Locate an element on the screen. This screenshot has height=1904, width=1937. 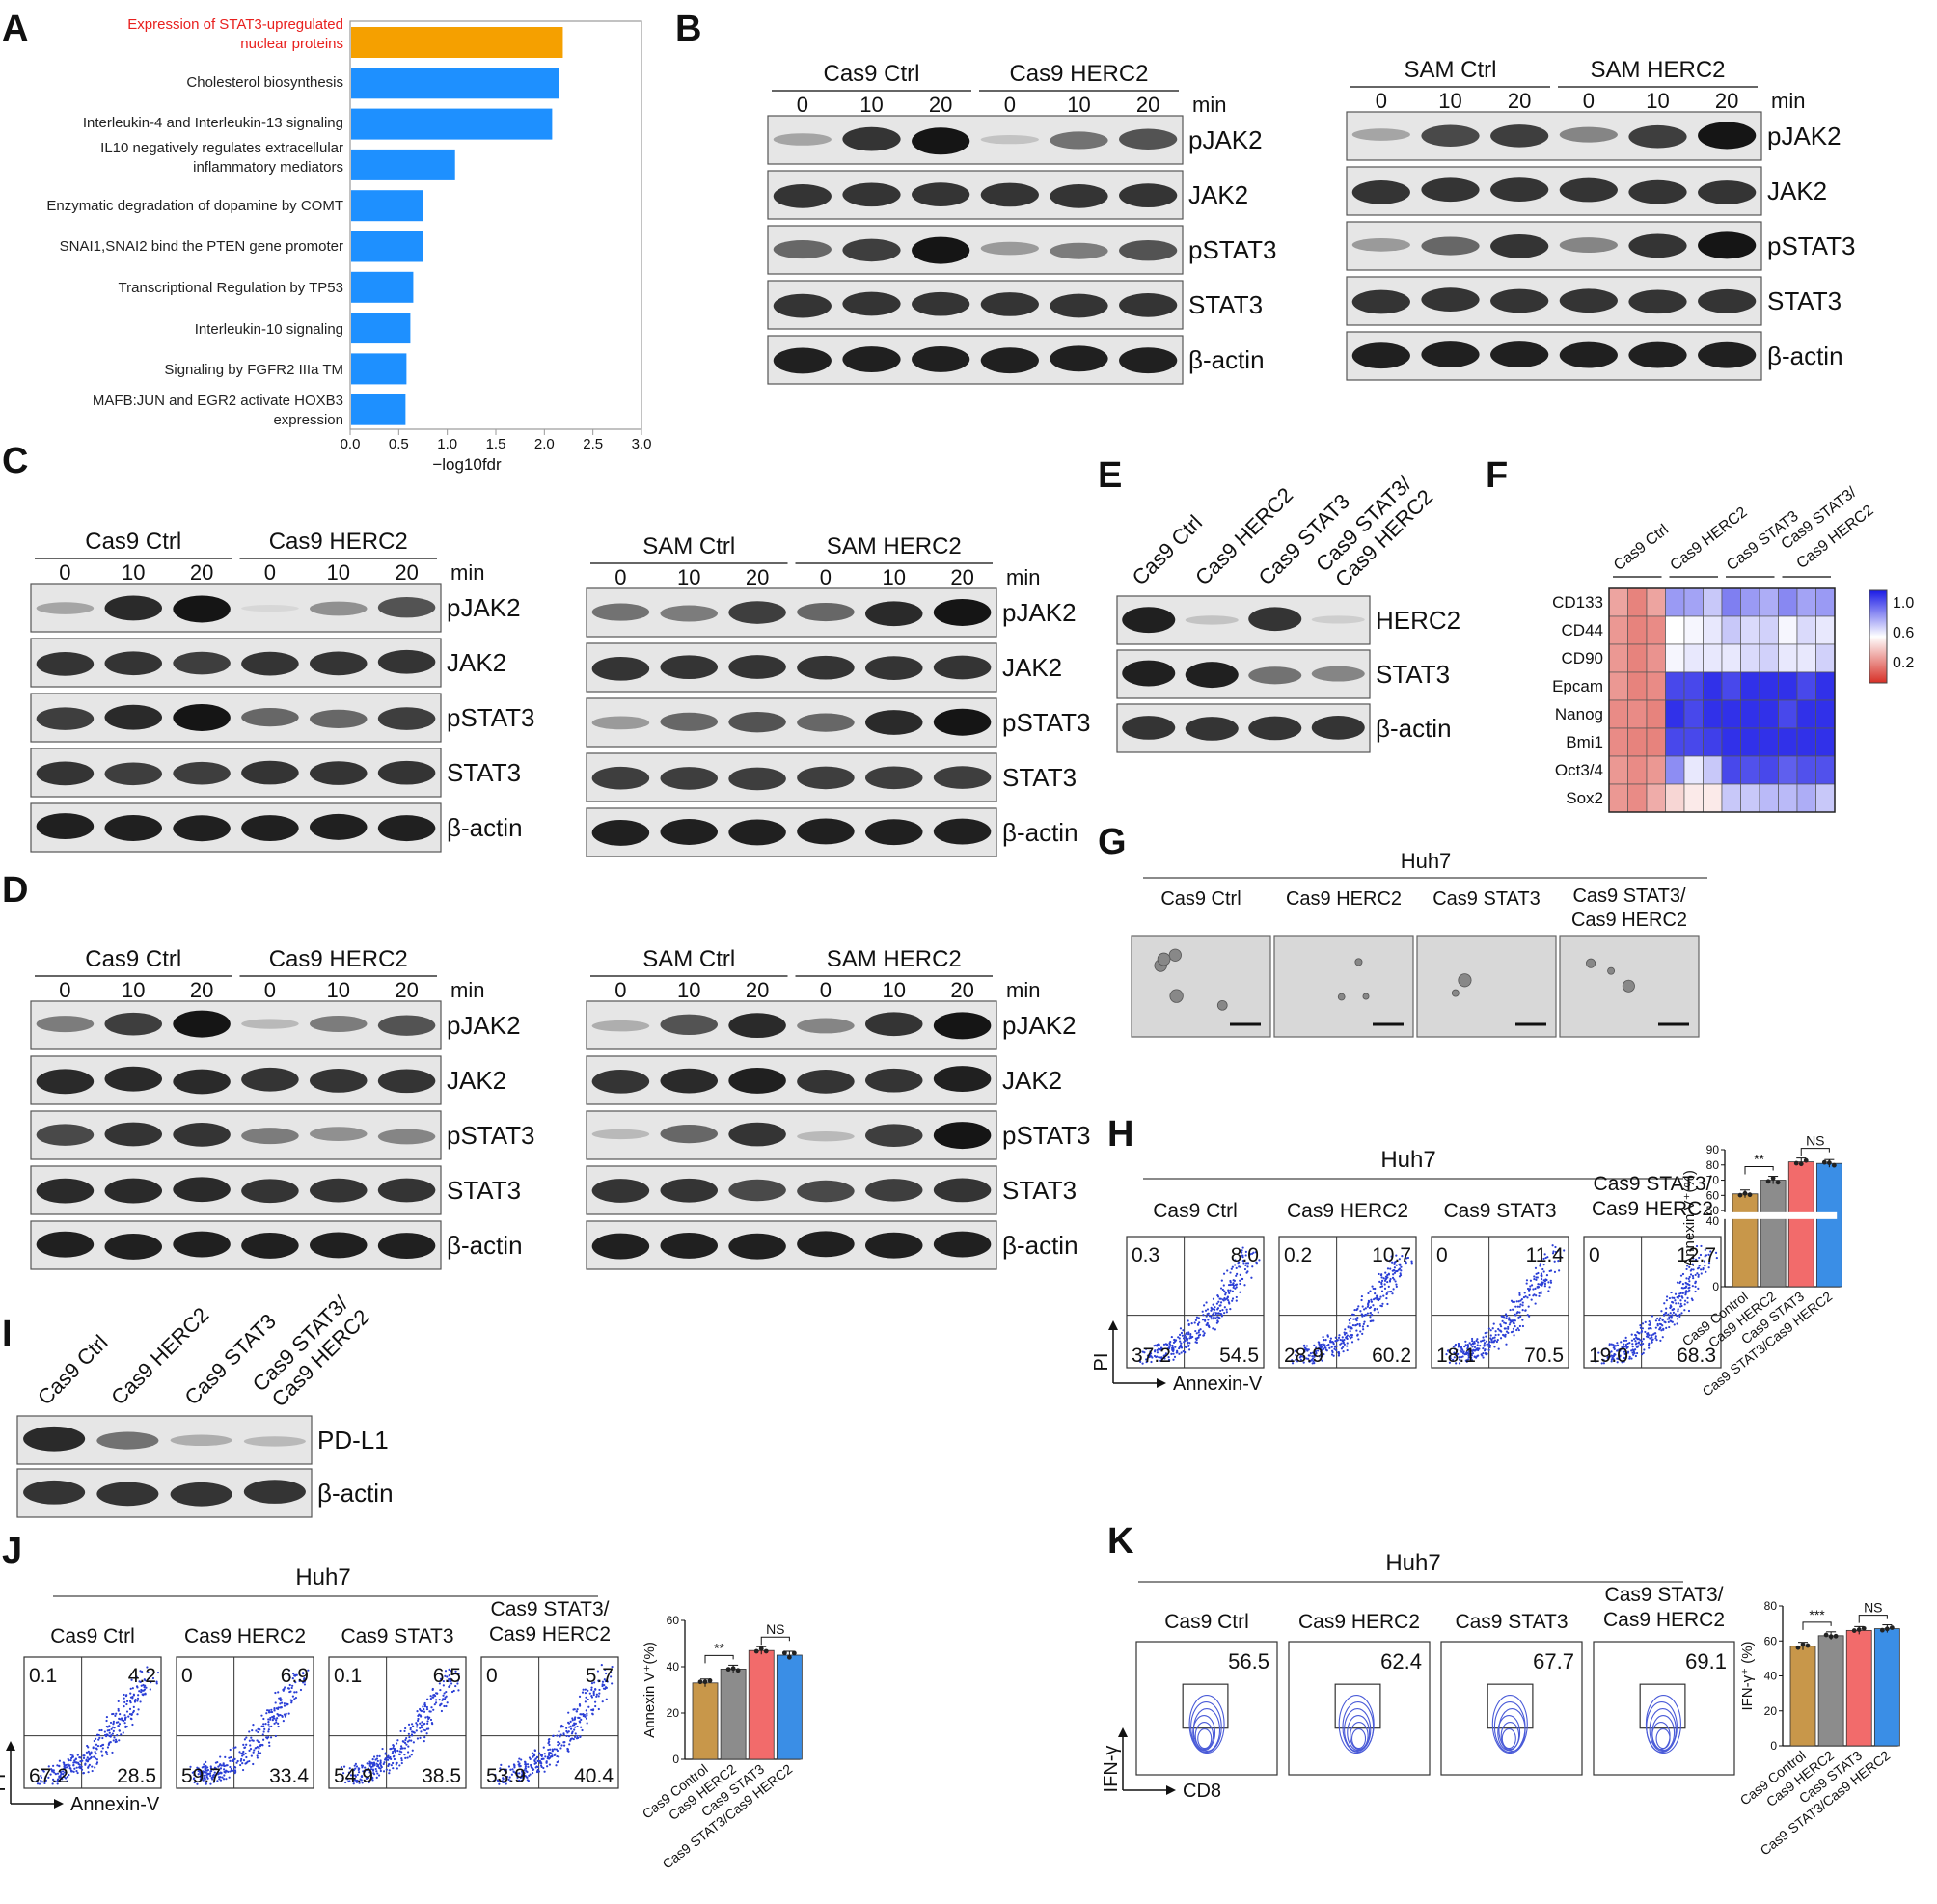
quadrant-value: 18.1 is located at coordinates (1456, 1356).